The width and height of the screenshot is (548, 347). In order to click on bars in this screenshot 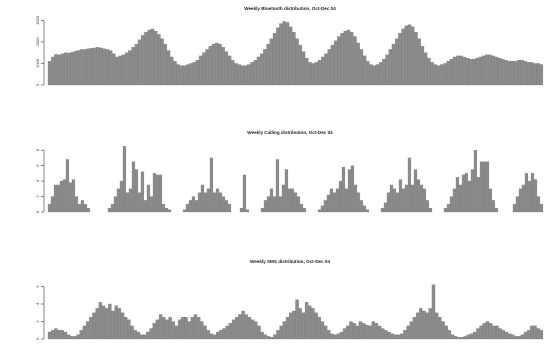, I will do `click(295, 312)`.